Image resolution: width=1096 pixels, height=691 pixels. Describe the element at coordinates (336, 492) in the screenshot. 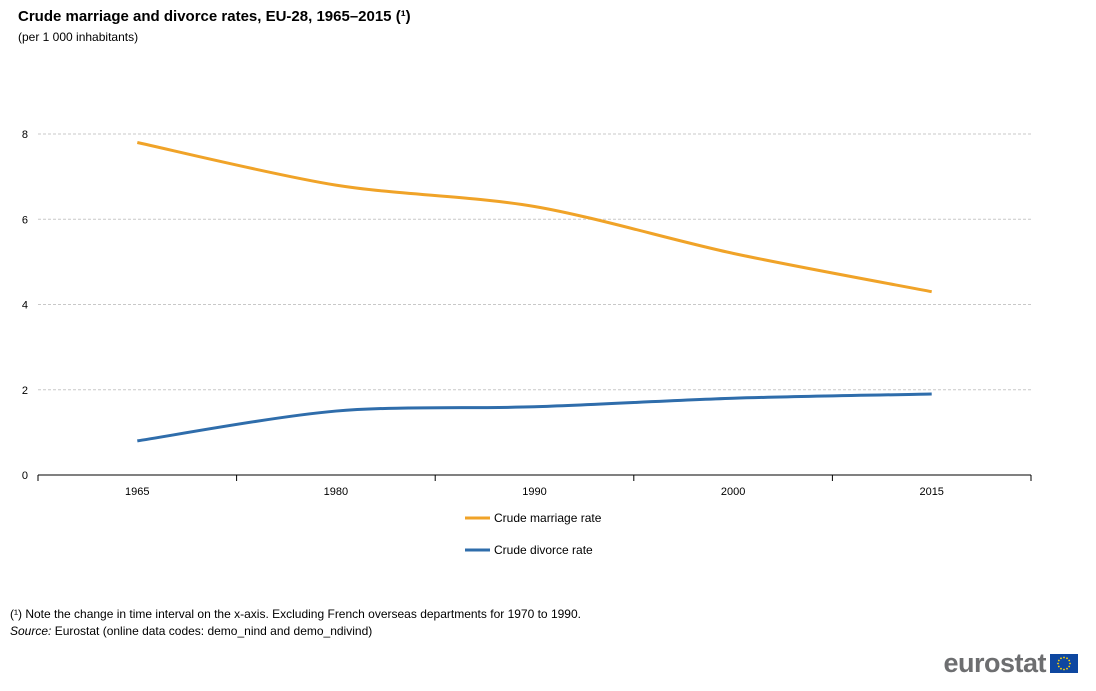

I see `x-tick-label-1980: 1980` at that location.